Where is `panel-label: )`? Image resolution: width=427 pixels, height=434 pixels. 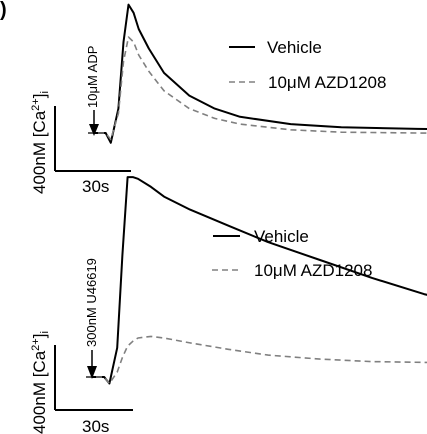 panel-label: ) is located at coordinates (3, 10).